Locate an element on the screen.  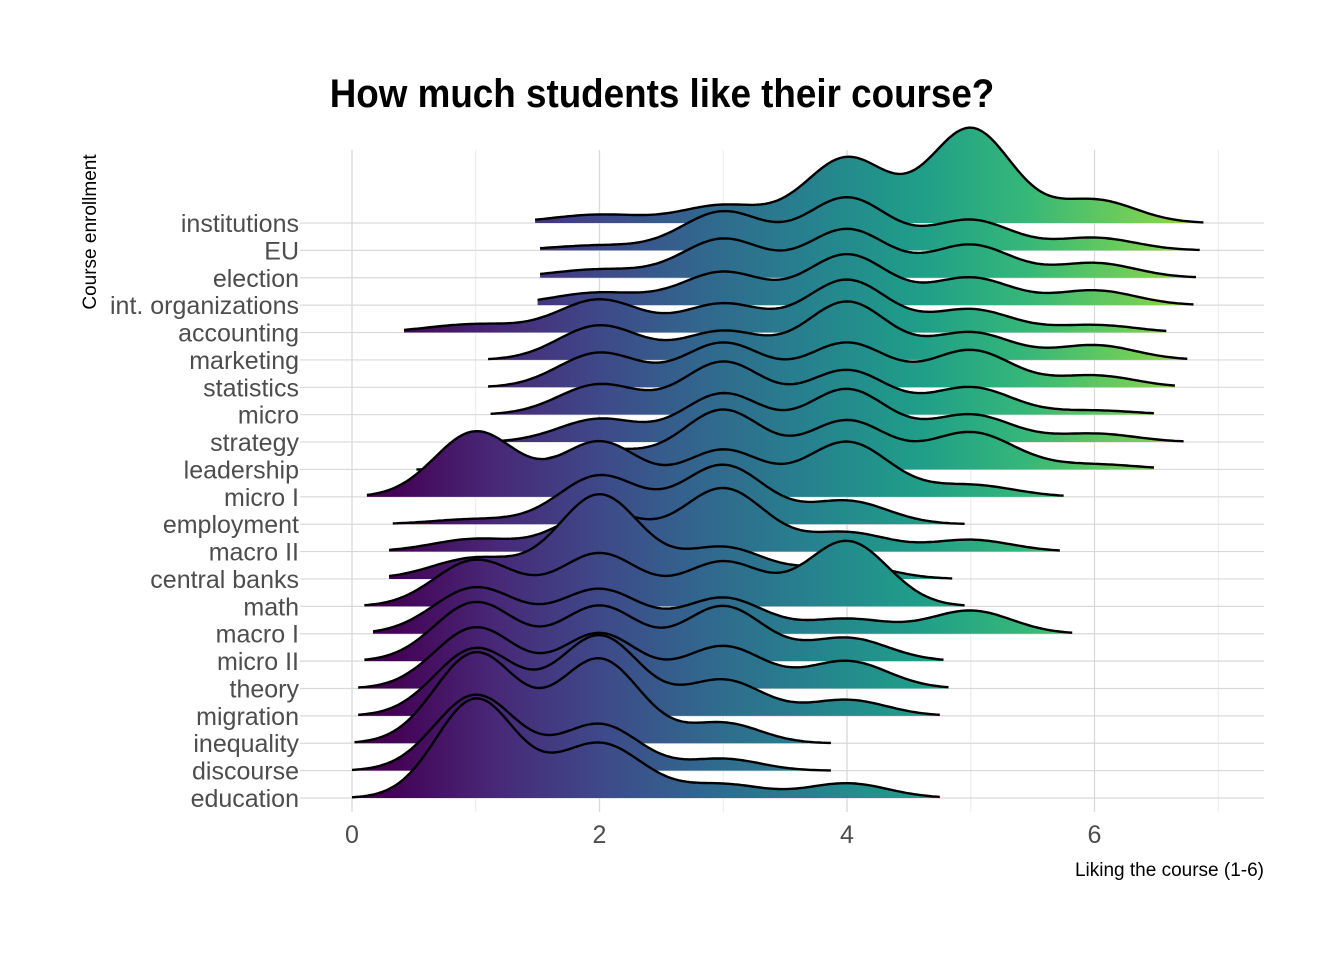
category-label: migration is located at coordinates (247, 717).